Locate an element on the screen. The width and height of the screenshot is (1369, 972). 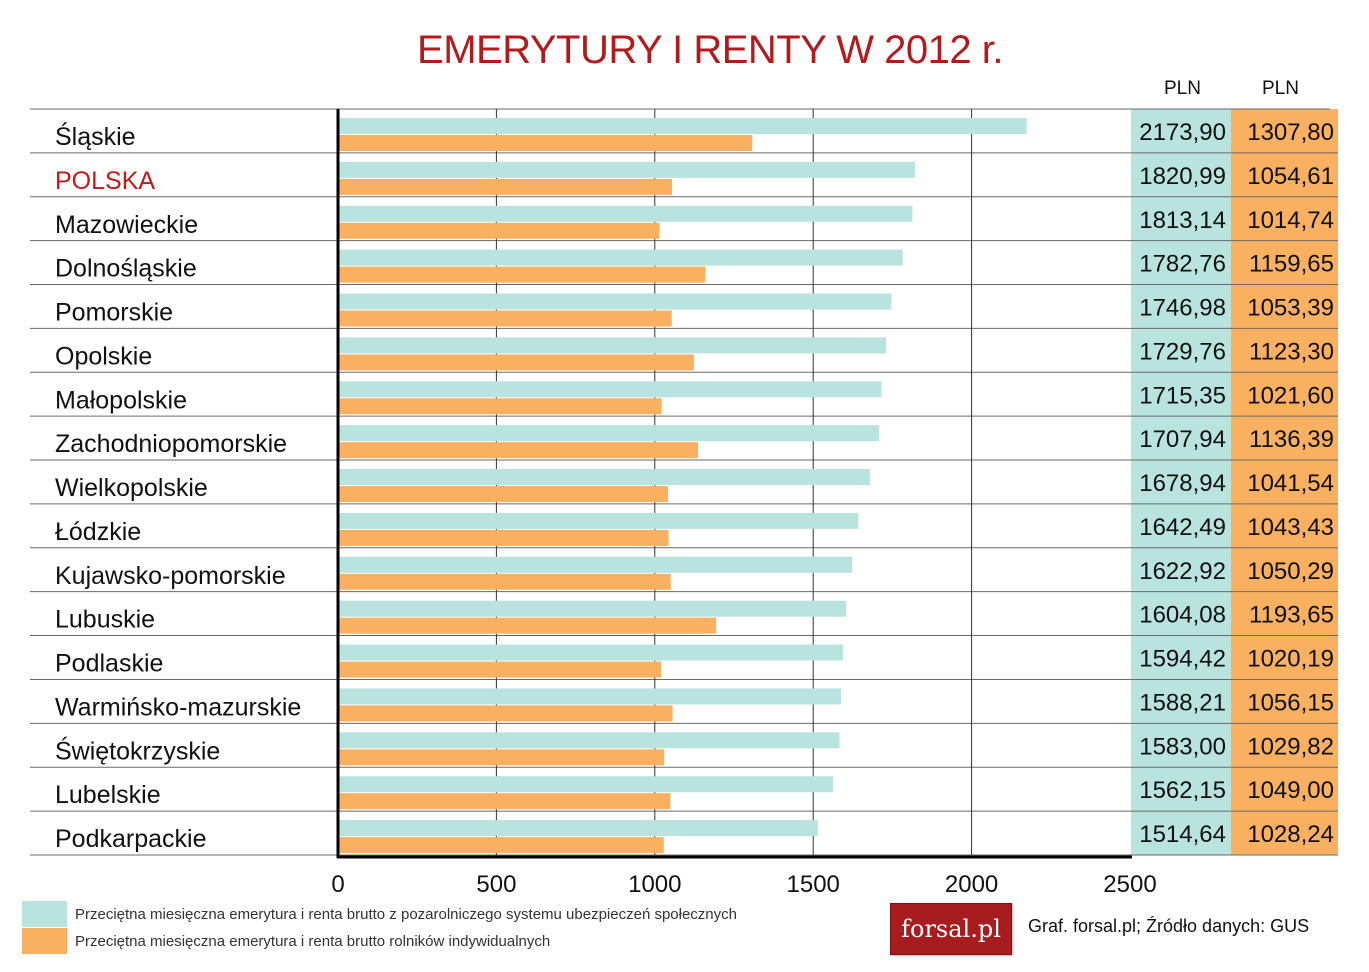
value-label-series-2: 1050,29 is located at coordinates (1290, 571).